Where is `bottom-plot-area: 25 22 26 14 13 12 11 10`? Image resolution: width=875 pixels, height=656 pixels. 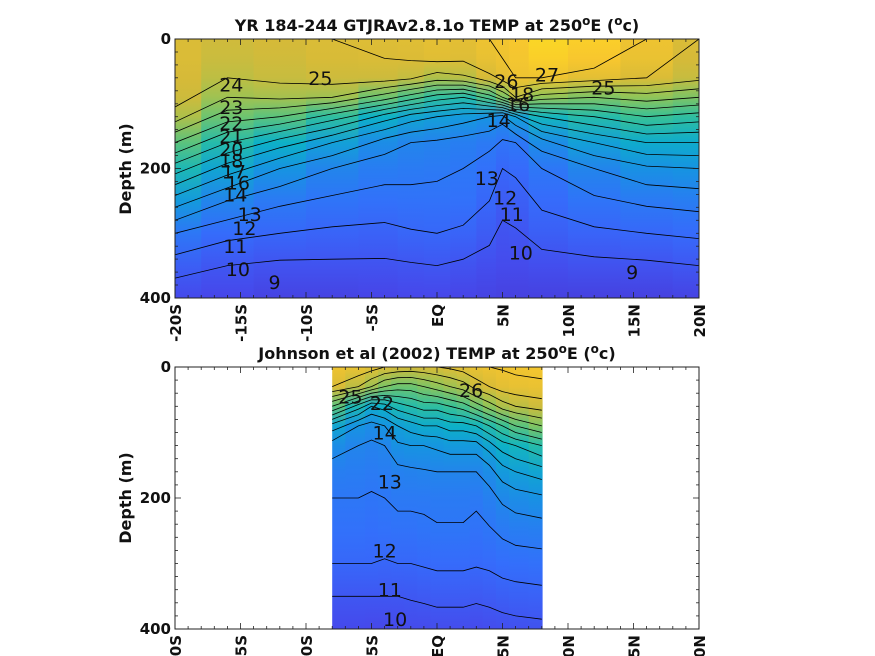 bottom-plot-area: 25 22 26 14 13 12 11 10 is located at coordinates (437, 499).